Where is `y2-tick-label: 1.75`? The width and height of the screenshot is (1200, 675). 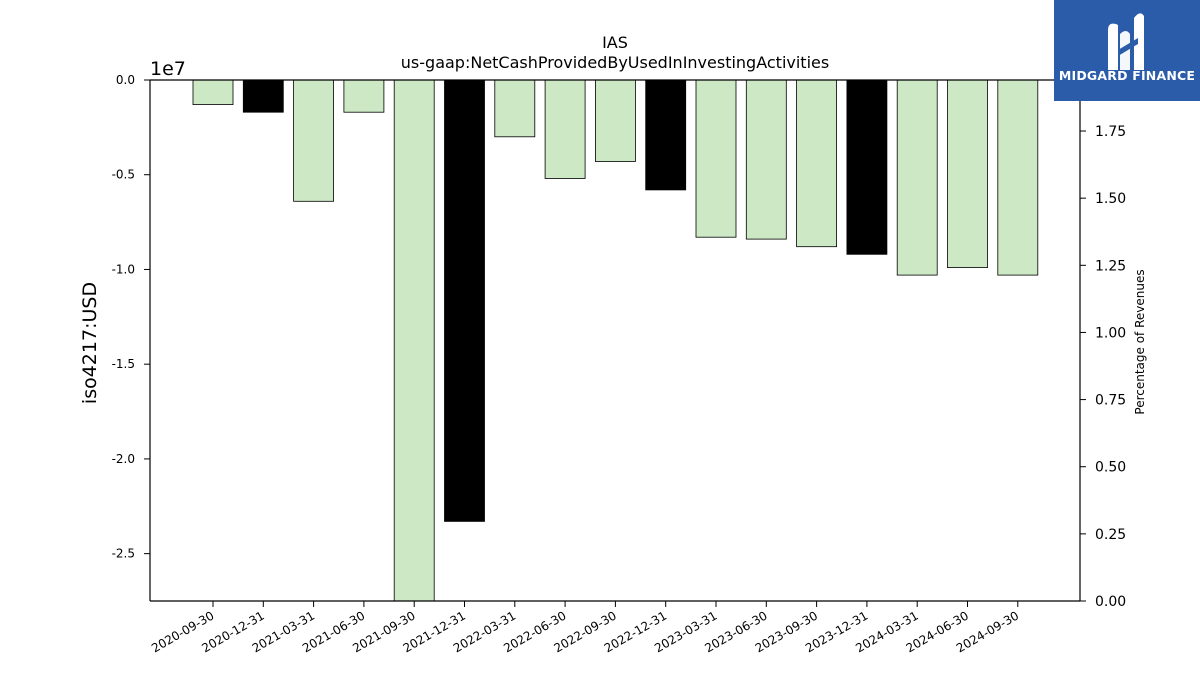 y2-tick-label: 1.75 is located at coordinates (1110, 132).